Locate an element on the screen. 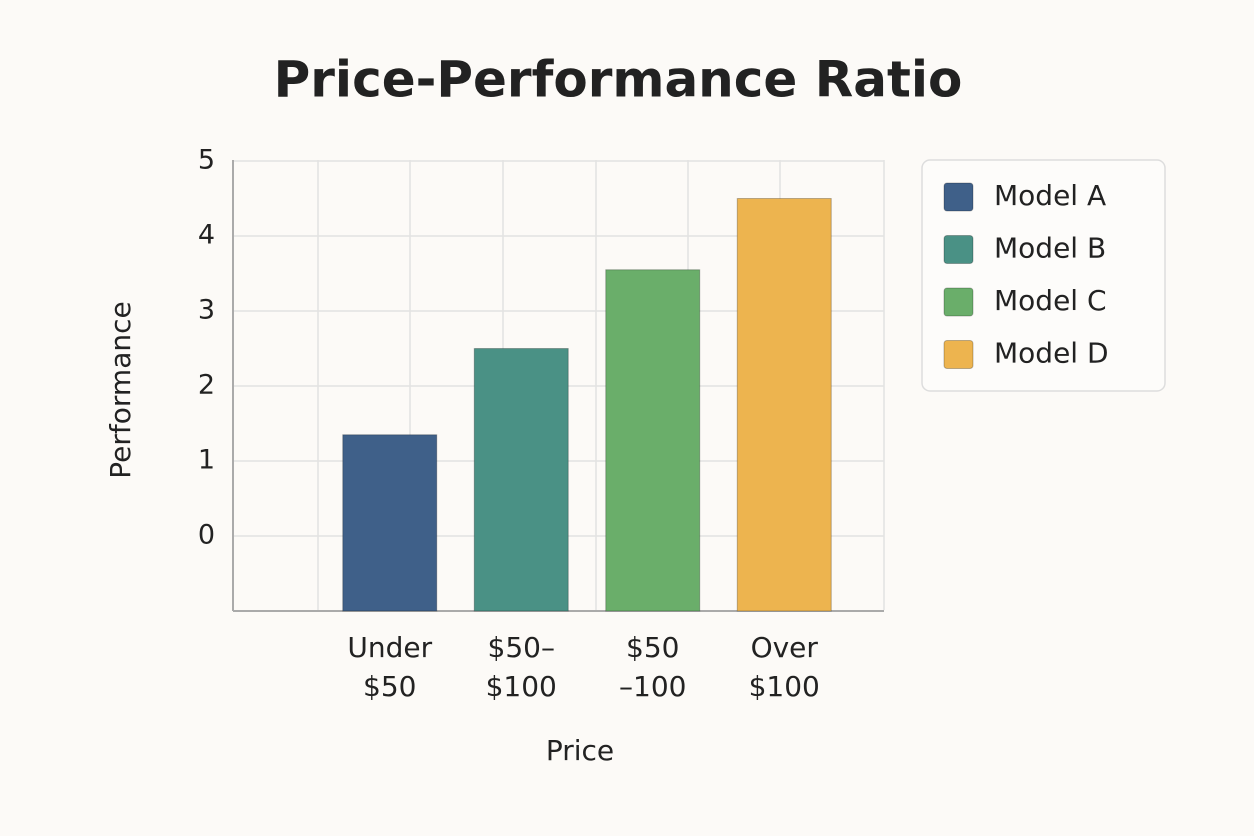 Image resolution: width=1254 pixels, height=836 pixels. legend-label: Model C is located at coordinates (1050, 300).